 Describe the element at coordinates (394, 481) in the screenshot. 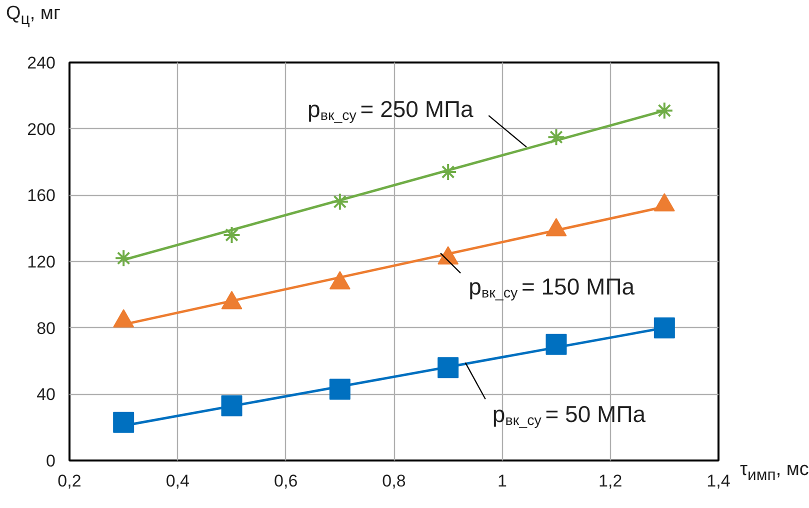

I see `x-tick-label: 0,8` at that location.